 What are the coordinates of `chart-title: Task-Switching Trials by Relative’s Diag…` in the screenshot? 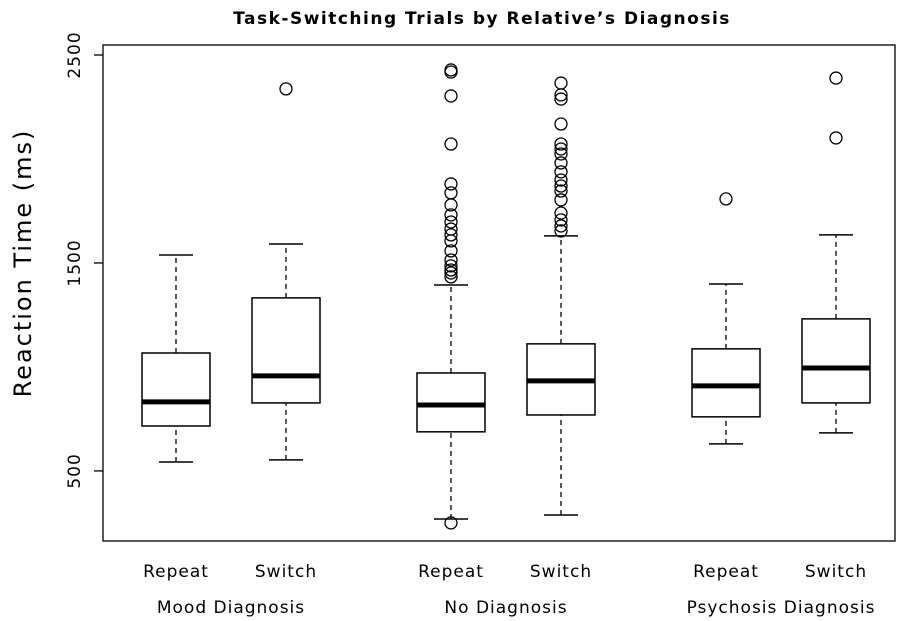 It's located at (482, 19).